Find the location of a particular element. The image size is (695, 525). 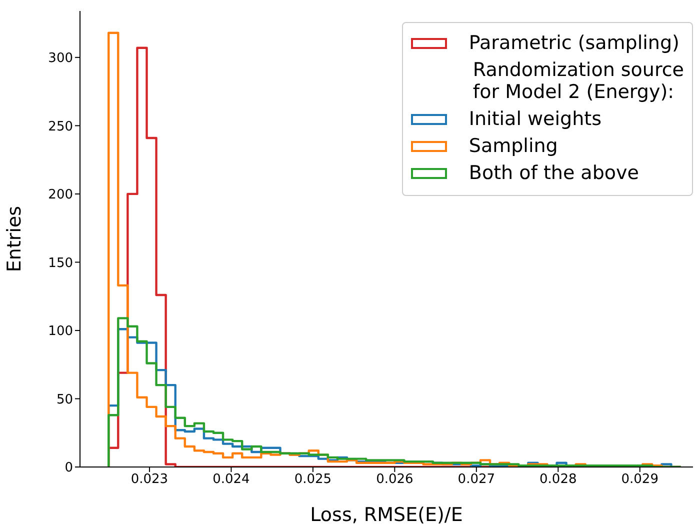

y-tick-label: 0 is located at coordinates (68, 468).